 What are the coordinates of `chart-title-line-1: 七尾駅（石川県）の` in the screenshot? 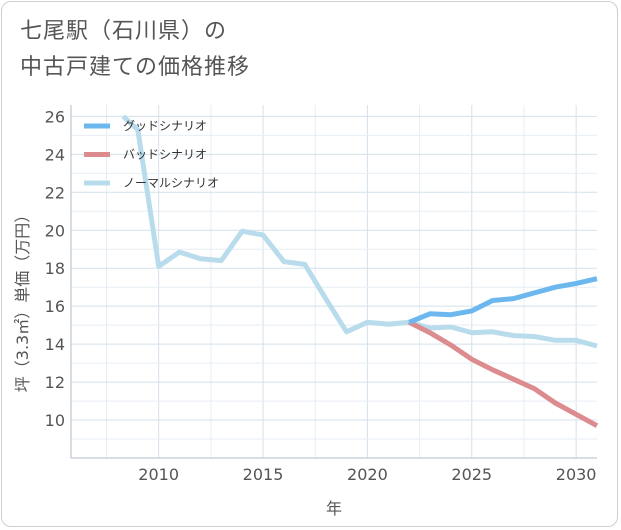 It's located at (124, 31).